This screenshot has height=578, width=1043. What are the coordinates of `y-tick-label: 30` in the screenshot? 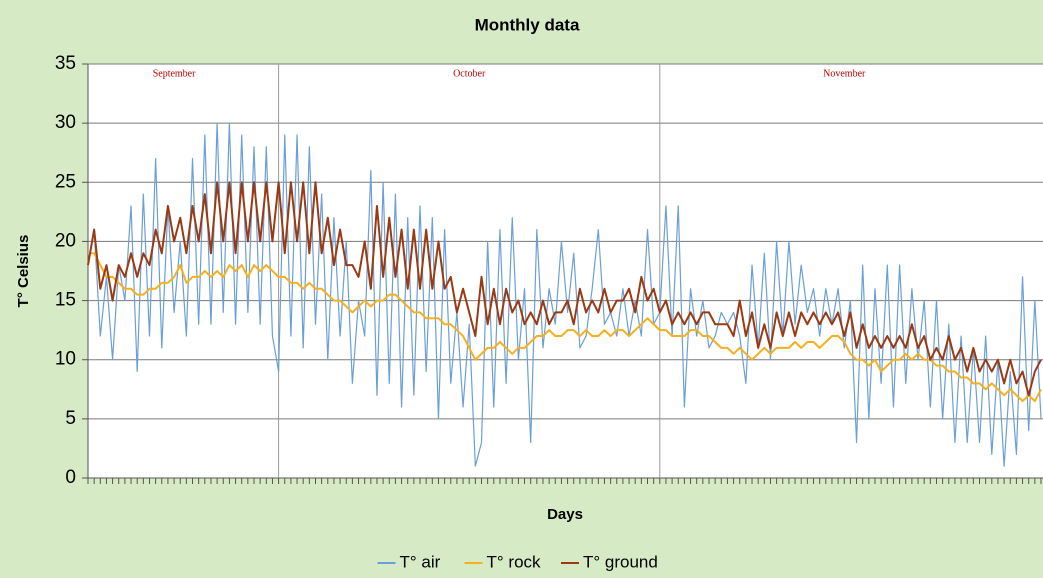 It's located at (65, 122).